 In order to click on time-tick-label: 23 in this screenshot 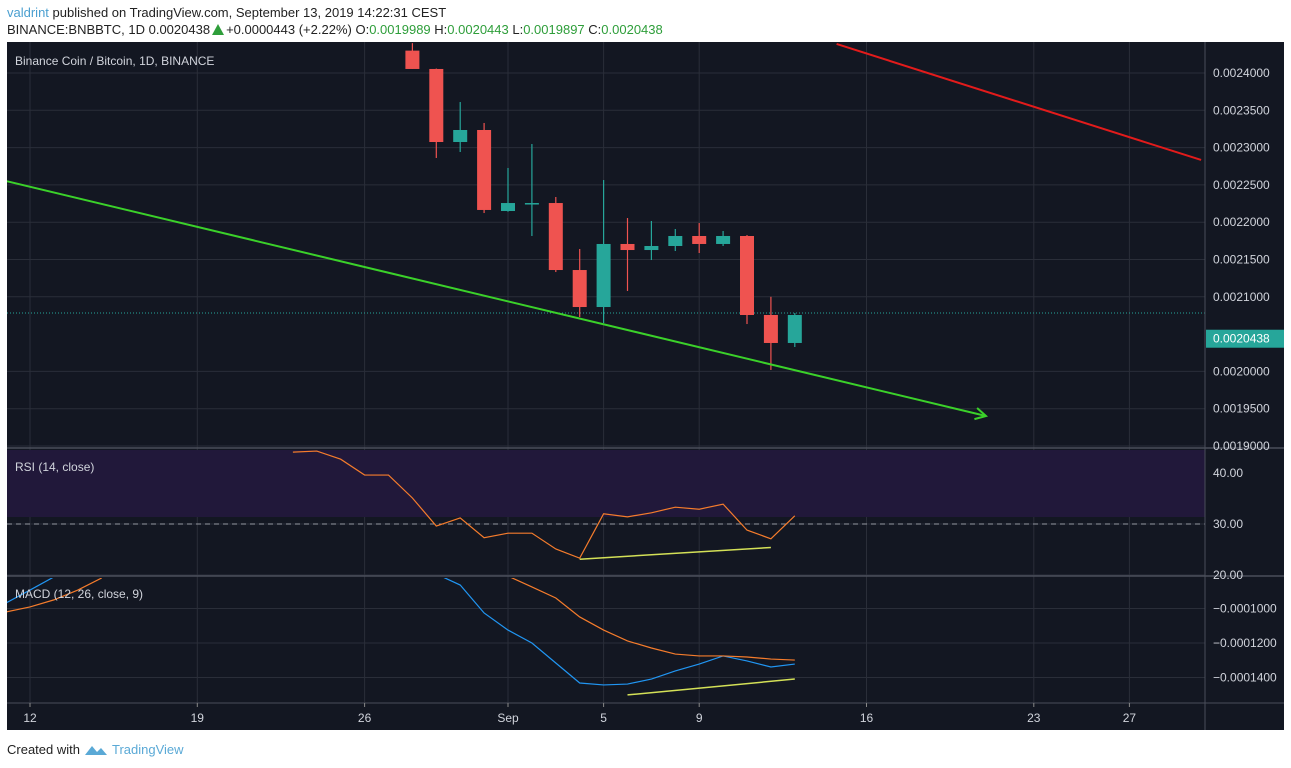, I will do `click(1034, 718)`.